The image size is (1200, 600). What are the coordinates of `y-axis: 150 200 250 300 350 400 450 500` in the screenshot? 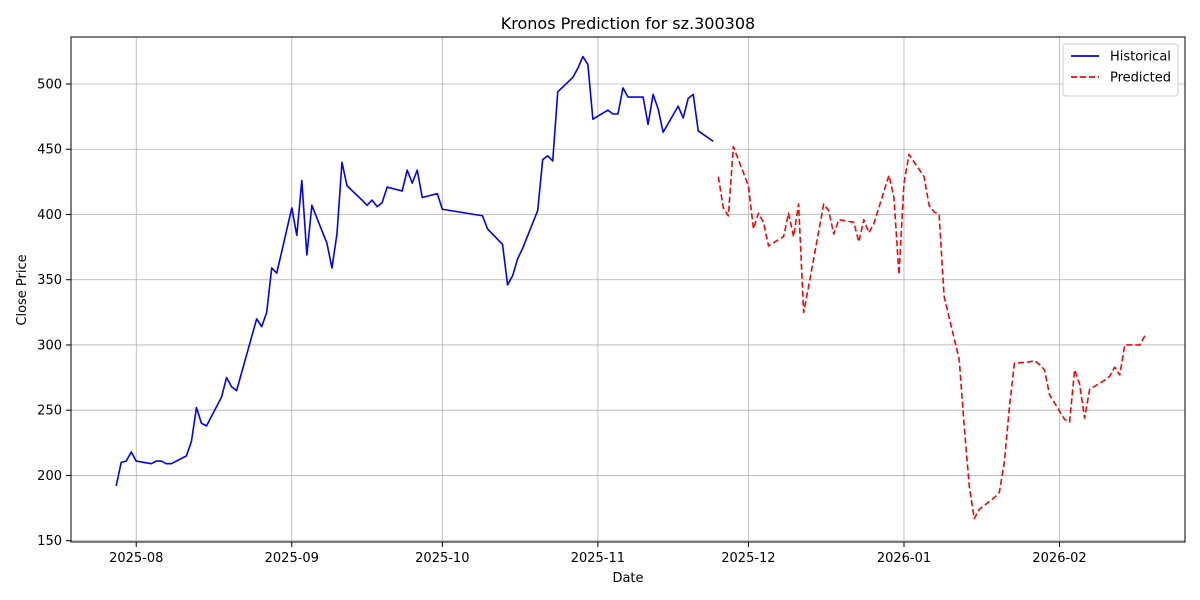 It's located at (54, 313).